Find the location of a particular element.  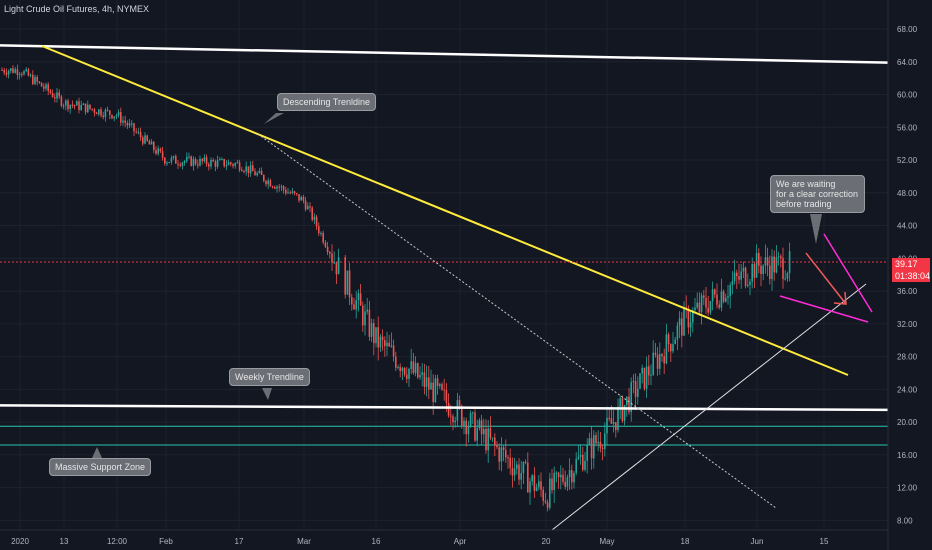

callout-descending-trendline: Descending Trenldine is located at coordinates (327, 102).